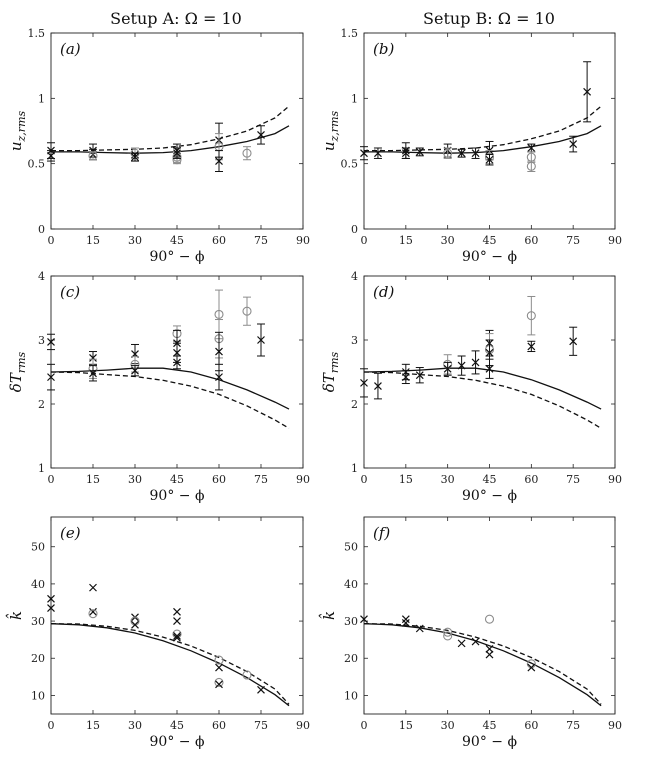  I want to click on y-tick-label: 30, so click(351, 621).